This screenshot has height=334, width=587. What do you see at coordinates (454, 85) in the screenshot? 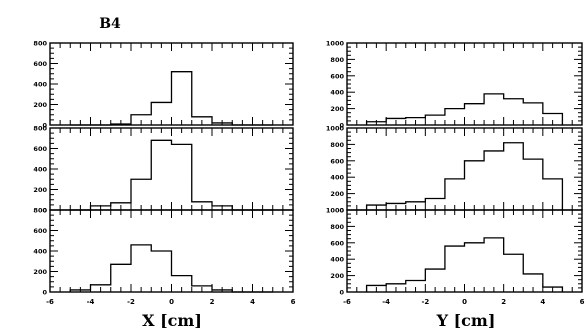
I see `panel-1: 0 200 400 600 800 1000` at bounding box center [454, 85].